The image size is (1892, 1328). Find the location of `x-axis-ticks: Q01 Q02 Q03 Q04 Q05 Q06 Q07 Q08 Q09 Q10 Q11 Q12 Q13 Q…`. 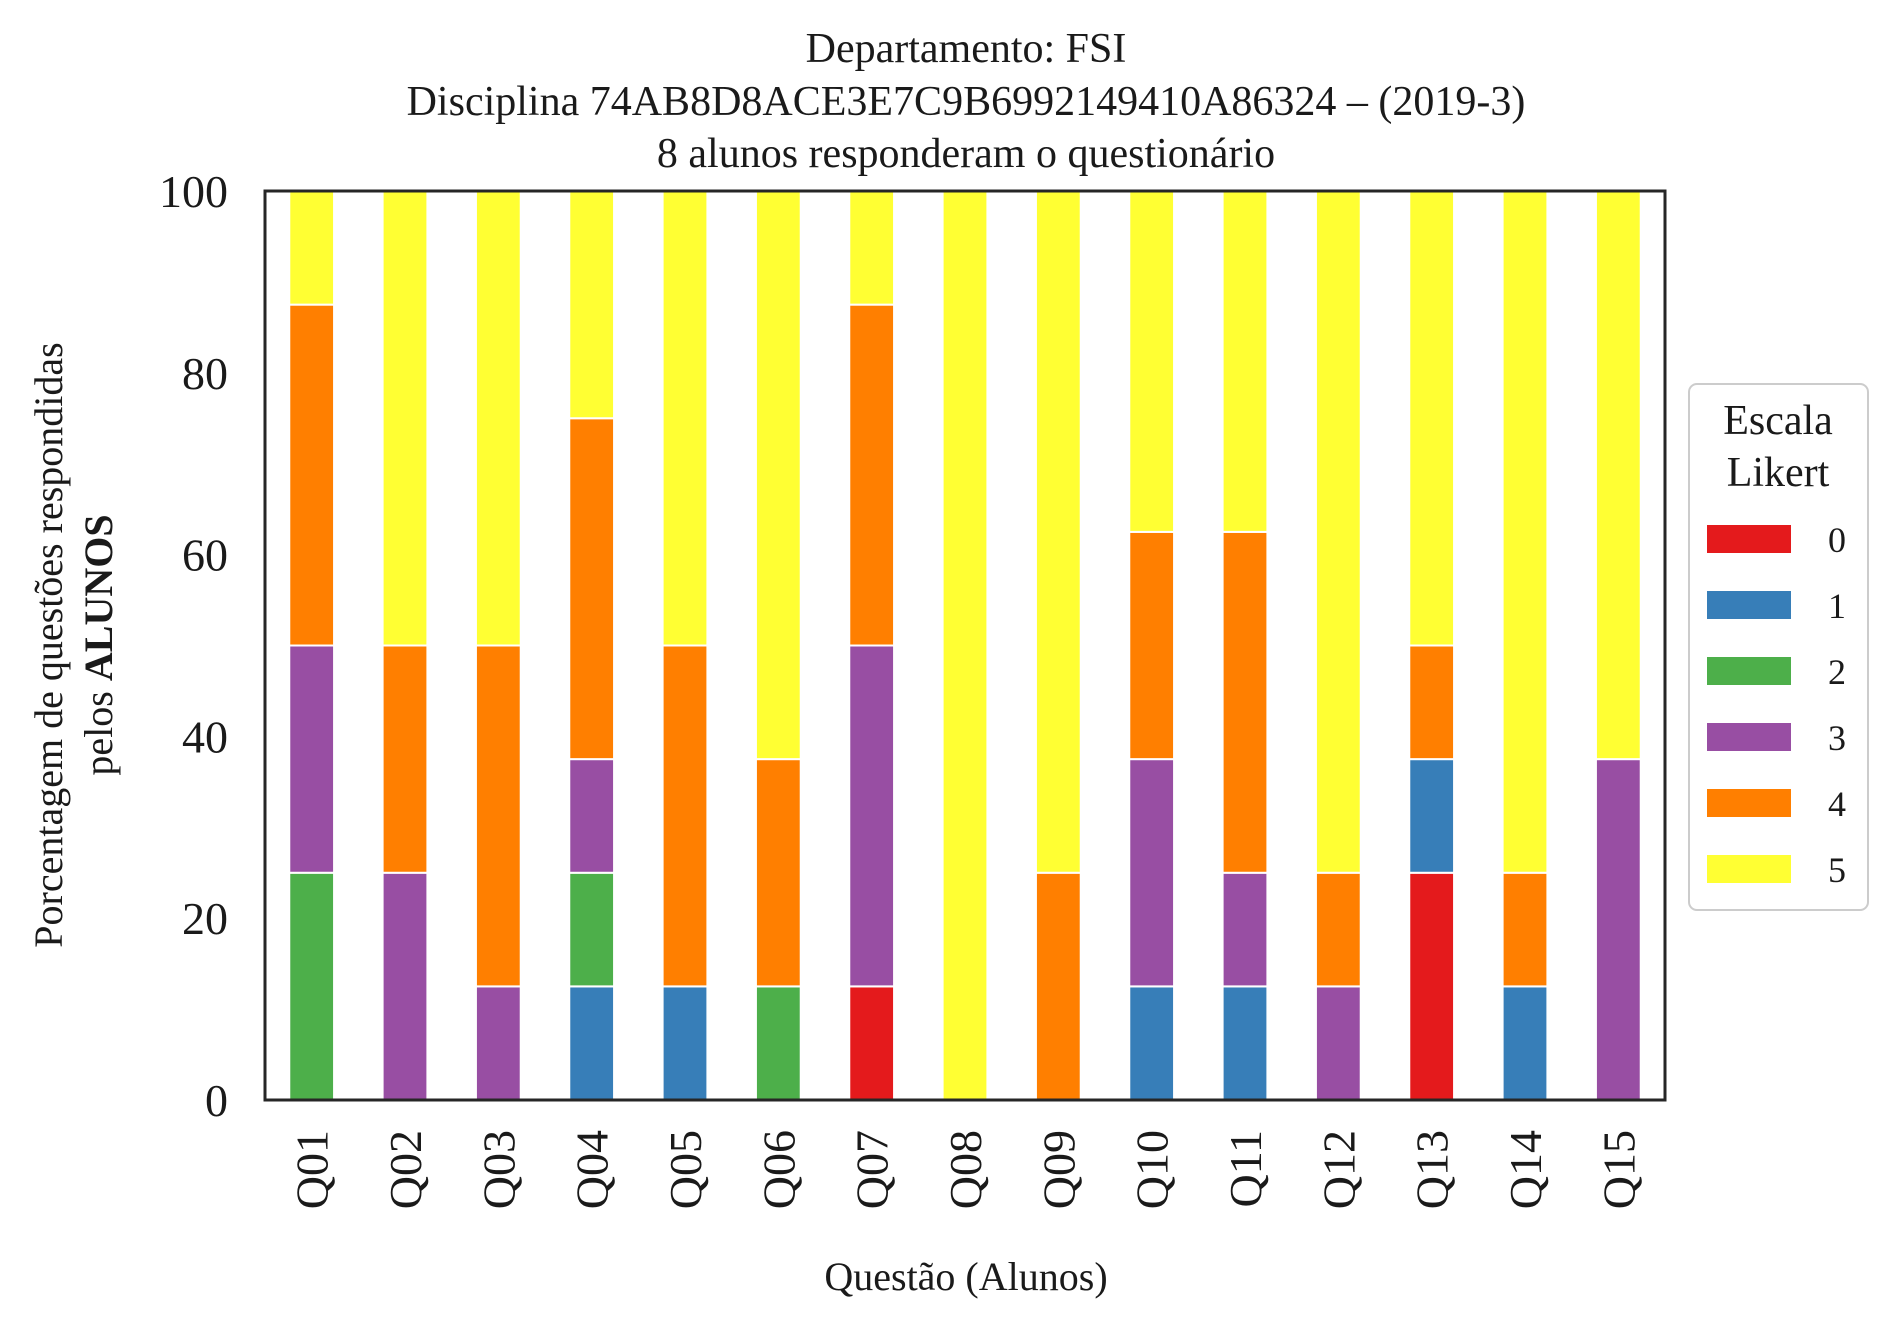

x-axis-ticks: Q01 Q02 Q03 Q04 Q05 Q06 Q07 Q08 Q09 Q10 Q11 Q12 Q13 Q… is located at coordinates (966, 1169).